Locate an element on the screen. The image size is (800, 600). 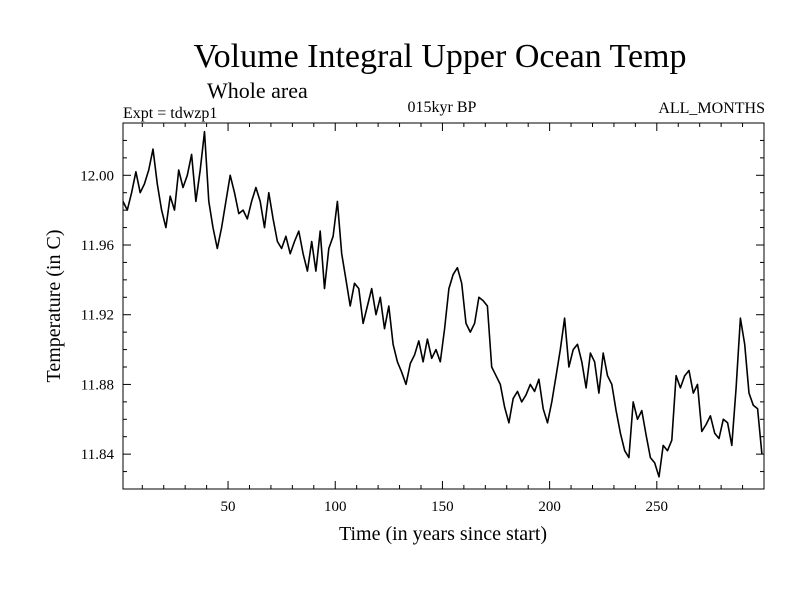
experiment-label: Expt = tdwzp1 is located at coordinates (170, 113).